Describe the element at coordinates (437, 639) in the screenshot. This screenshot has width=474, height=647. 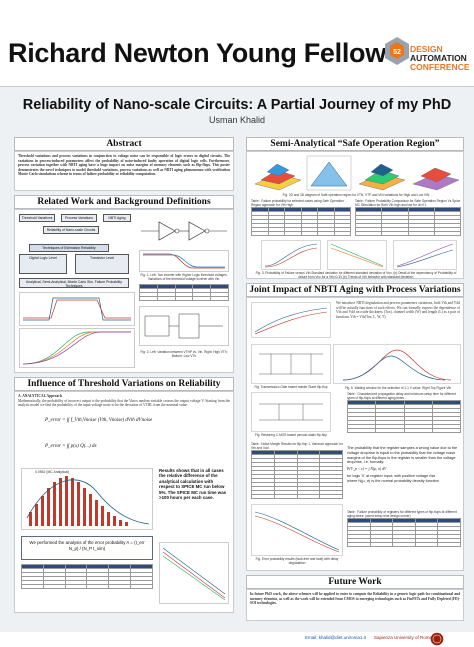
I see `university-seal-icon` at that location.